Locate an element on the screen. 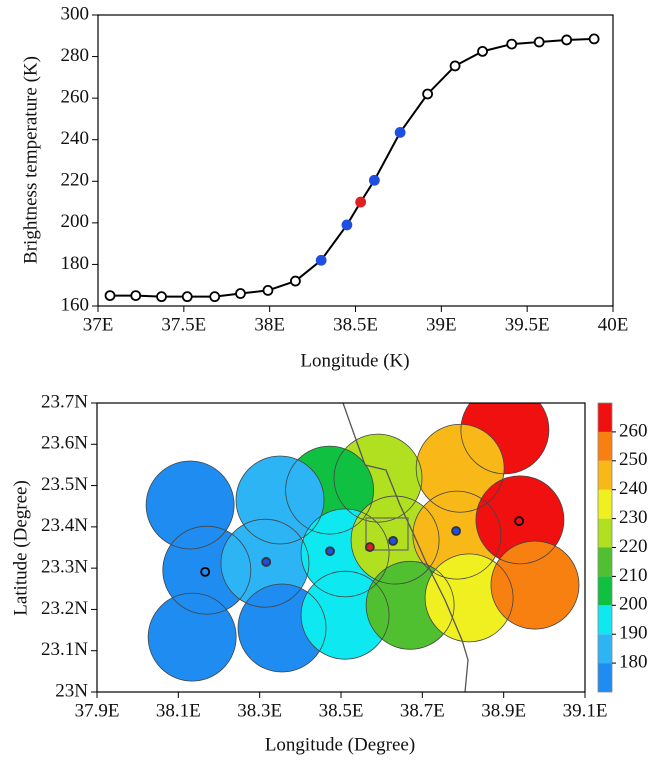 The height and width of the screenshot is (761, 648). x-tick-label: 38.1E is located at coordinates (178, 710).